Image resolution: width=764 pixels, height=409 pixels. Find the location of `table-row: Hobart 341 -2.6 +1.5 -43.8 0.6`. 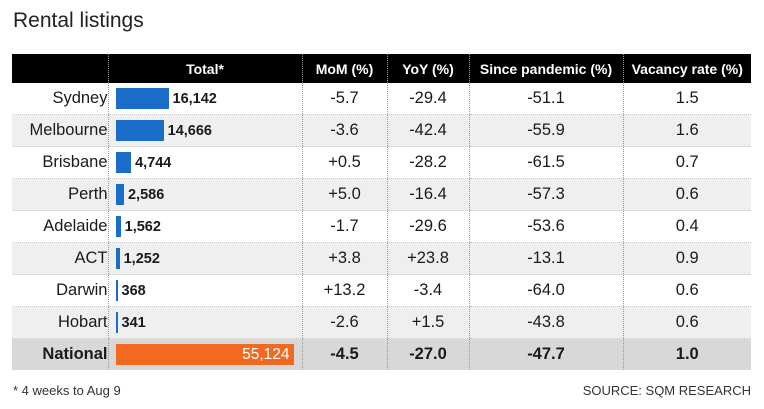

table-row: Hobart 341 -2.6 +1.5 -43.8 0.6 is located at coordinates (381, 322).